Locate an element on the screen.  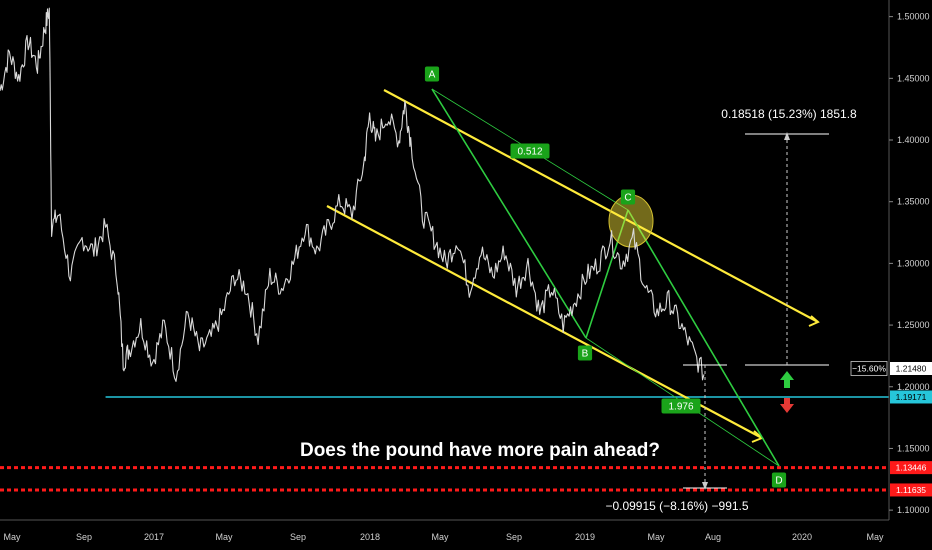
pattern-point-d-bg is located at coordinates (779, 480).